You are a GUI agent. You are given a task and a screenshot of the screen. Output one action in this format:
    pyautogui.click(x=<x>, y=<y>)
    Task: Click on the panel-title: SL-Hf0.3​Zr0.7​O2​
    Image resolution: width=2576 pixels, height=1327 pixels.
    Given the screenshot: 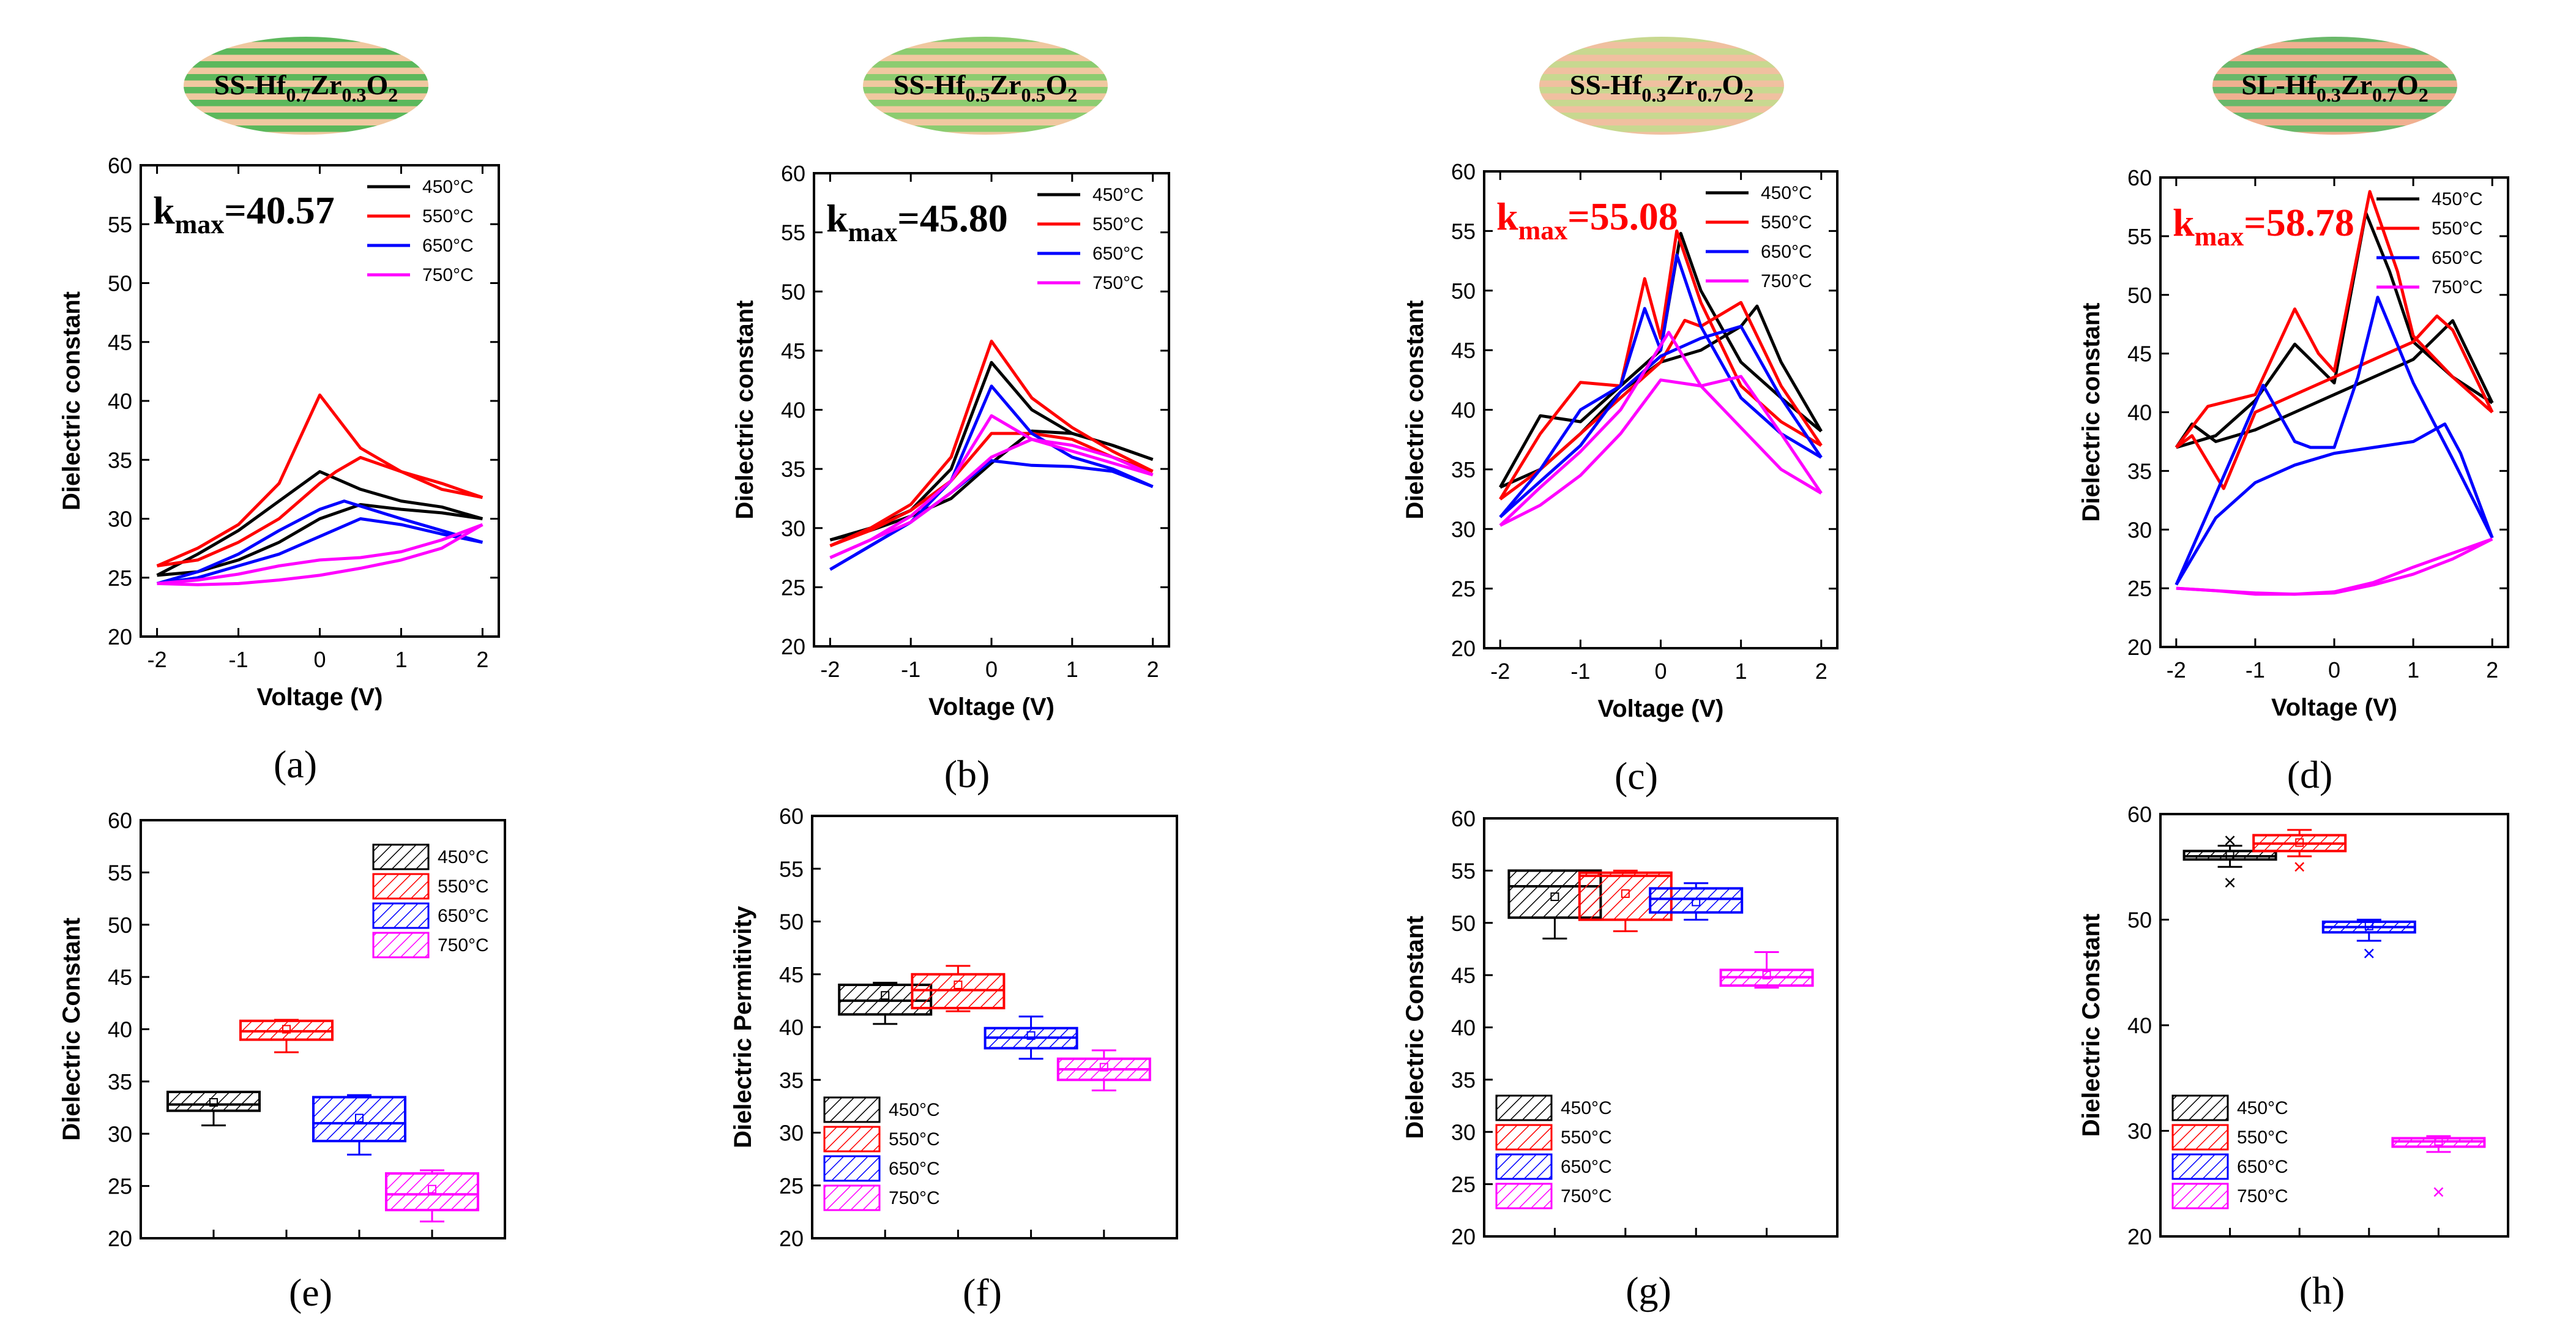 What is the action you would take?
    pyautogui.click(x=2335, y=87)
    